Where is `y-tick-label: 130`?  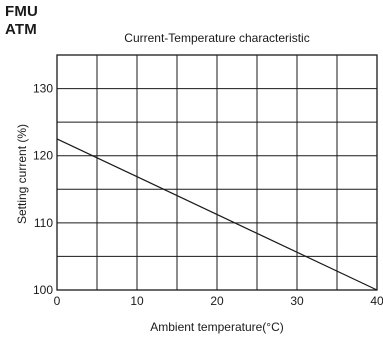 y-tick-label: 130 is located at coordinates (43, 89).